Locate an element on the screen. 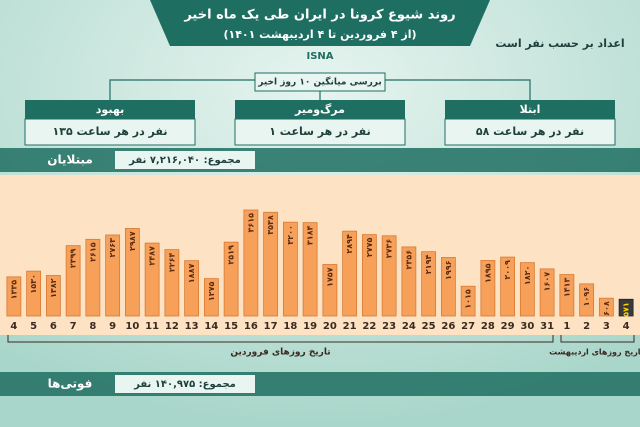  x-tick-label: 26 is located at coordinates (448, 326).